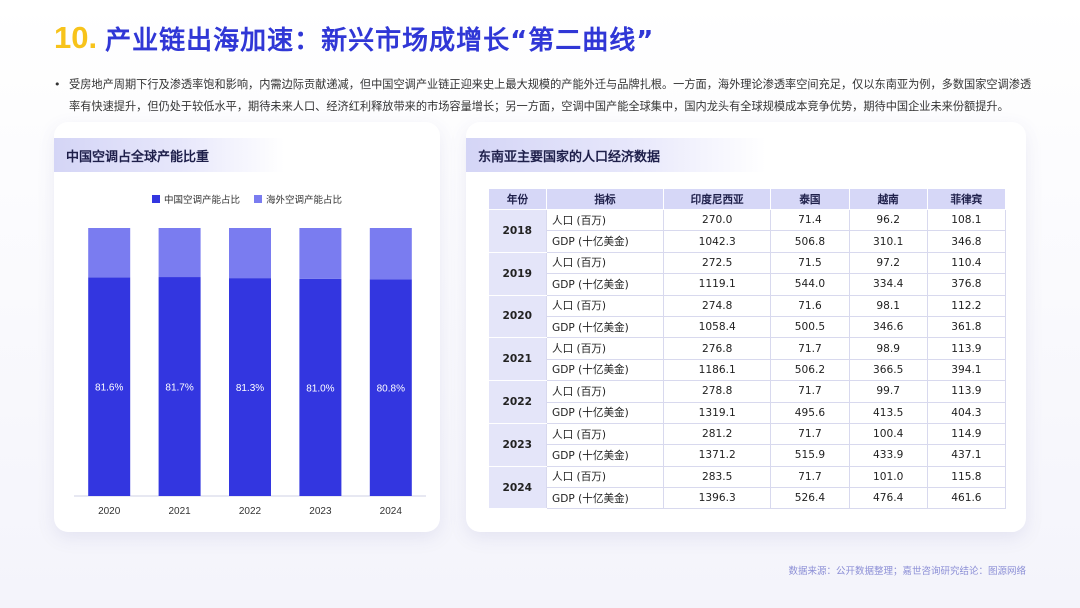 The image size is (1080, 608). Describe the element at coordinates (888, 199) in the screenshot. I see `column-header: 越南` at that location.